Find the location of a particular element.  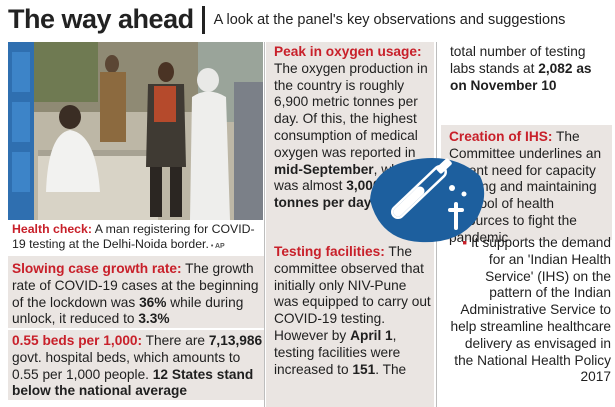

highlight-figure: 151 is located at coordinates (364, 369).